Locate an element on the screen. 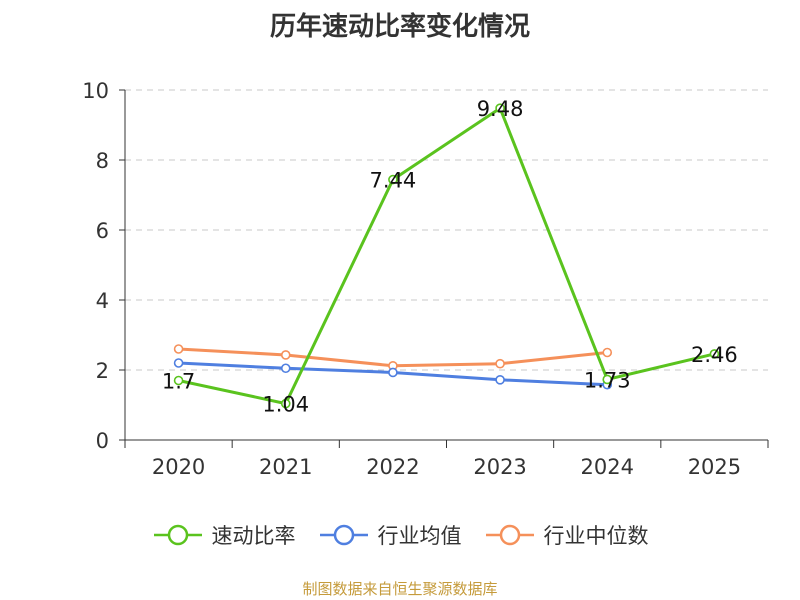 The height and width of the screenshot is (600, 800). x-tick-label: 2023 is located at coordinates (499, 467).